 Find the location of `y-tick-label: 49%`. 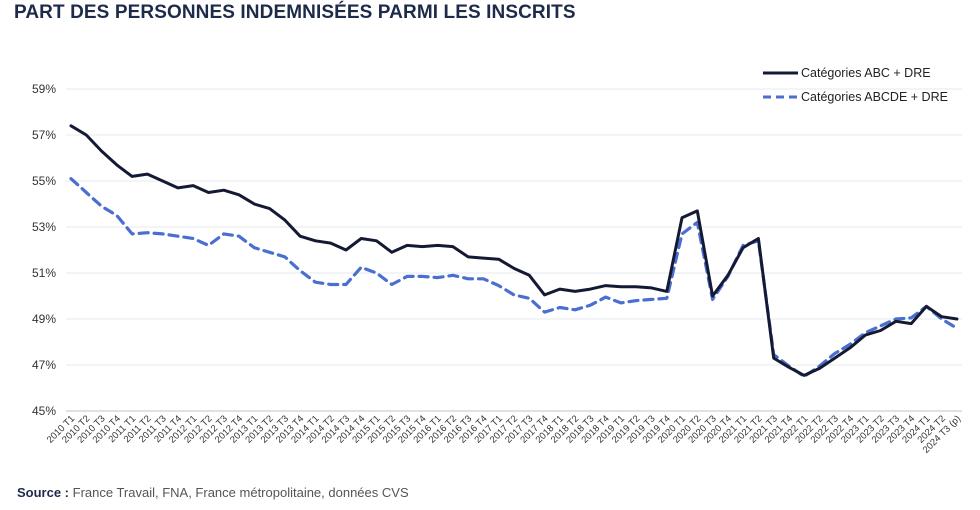

y-tick-label: 49% is located at coordinates (44, 319).